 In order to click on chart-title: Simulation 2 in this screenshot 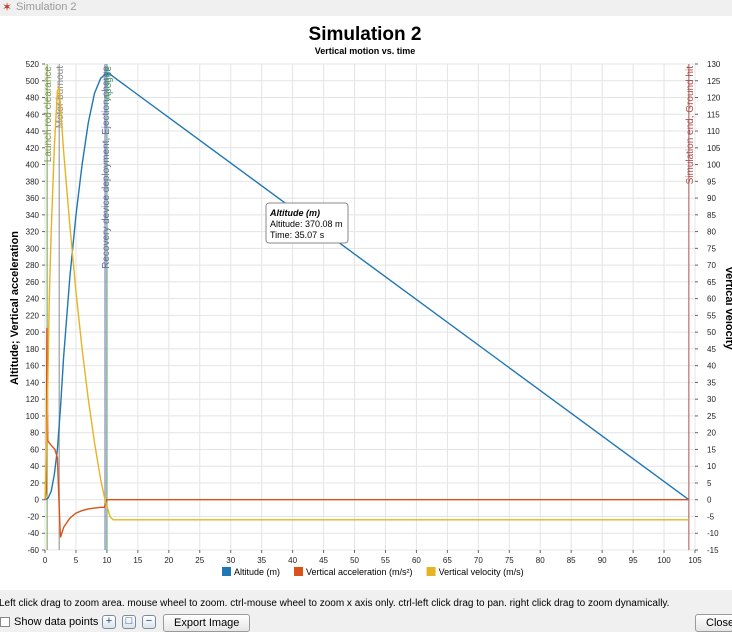, I will do `click(365, 34)`.